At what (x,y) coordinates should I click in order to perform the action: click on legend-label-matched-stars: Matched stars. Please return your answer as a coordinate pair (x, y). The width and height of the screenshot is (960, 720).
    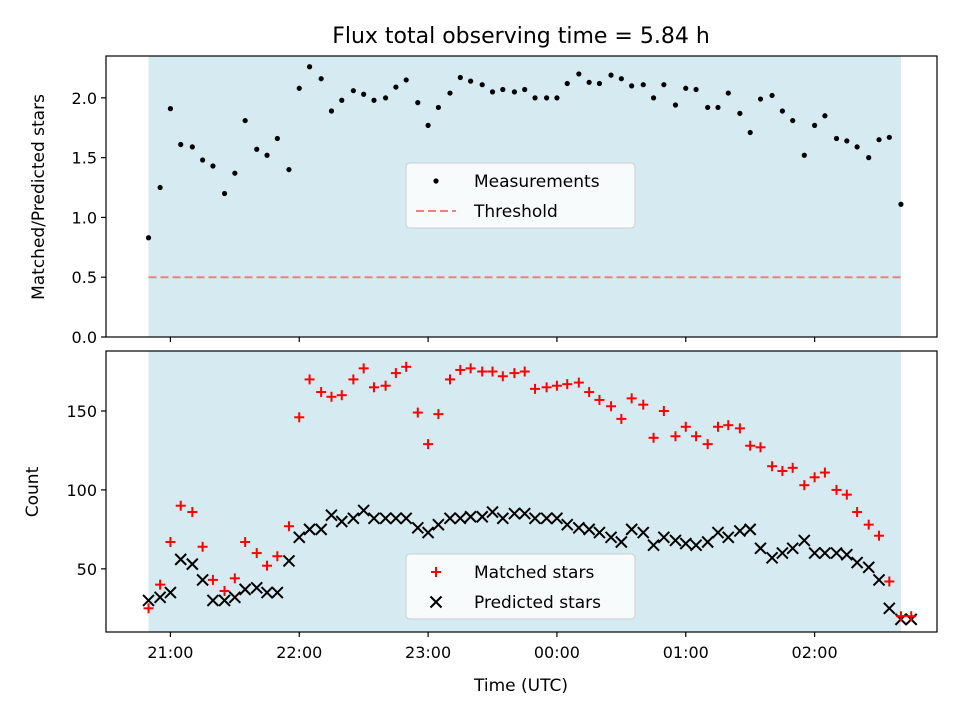
    Looking at the image, I should click on (534, 573).